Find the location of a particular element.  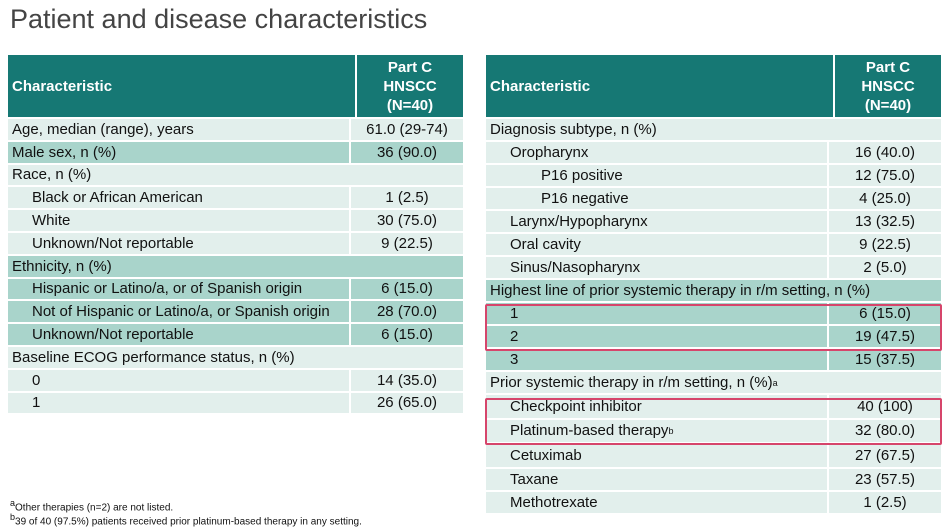

row-label: Larynx/Hypopharynx is located at coordinates (657, 221).